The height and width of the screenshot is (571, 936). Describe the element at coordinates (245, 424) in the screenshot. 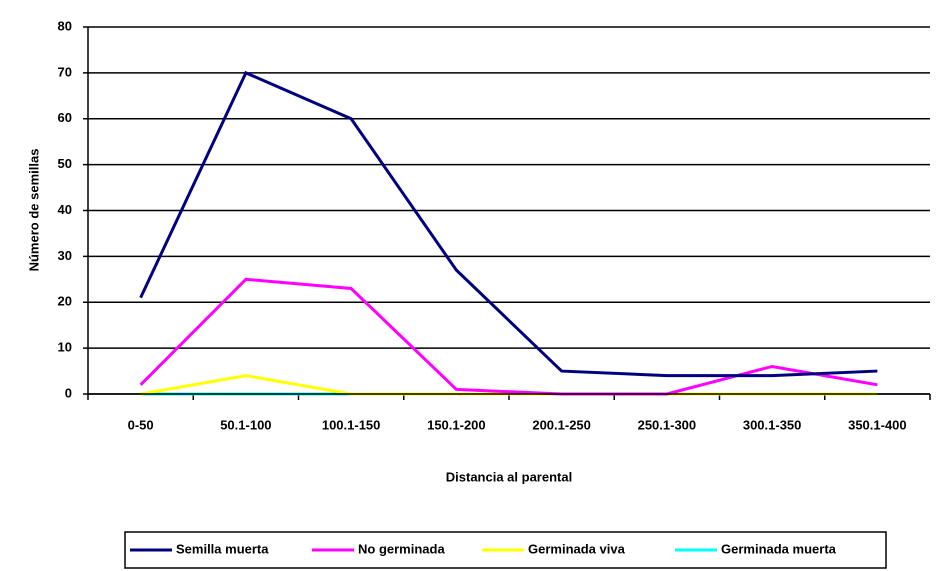

I see `x-tick-label: 50.1-100` at that location.